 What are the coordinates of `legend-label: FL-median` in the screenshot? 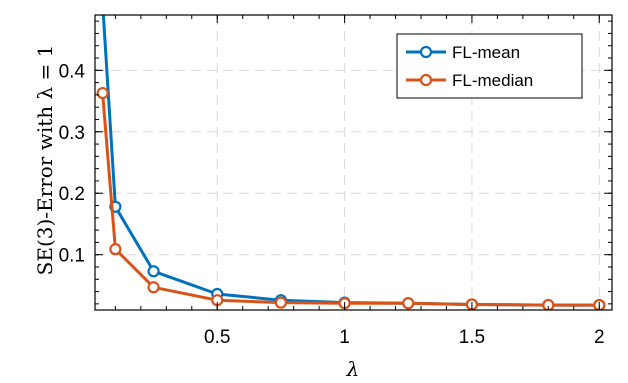 It's located at (492, 80).